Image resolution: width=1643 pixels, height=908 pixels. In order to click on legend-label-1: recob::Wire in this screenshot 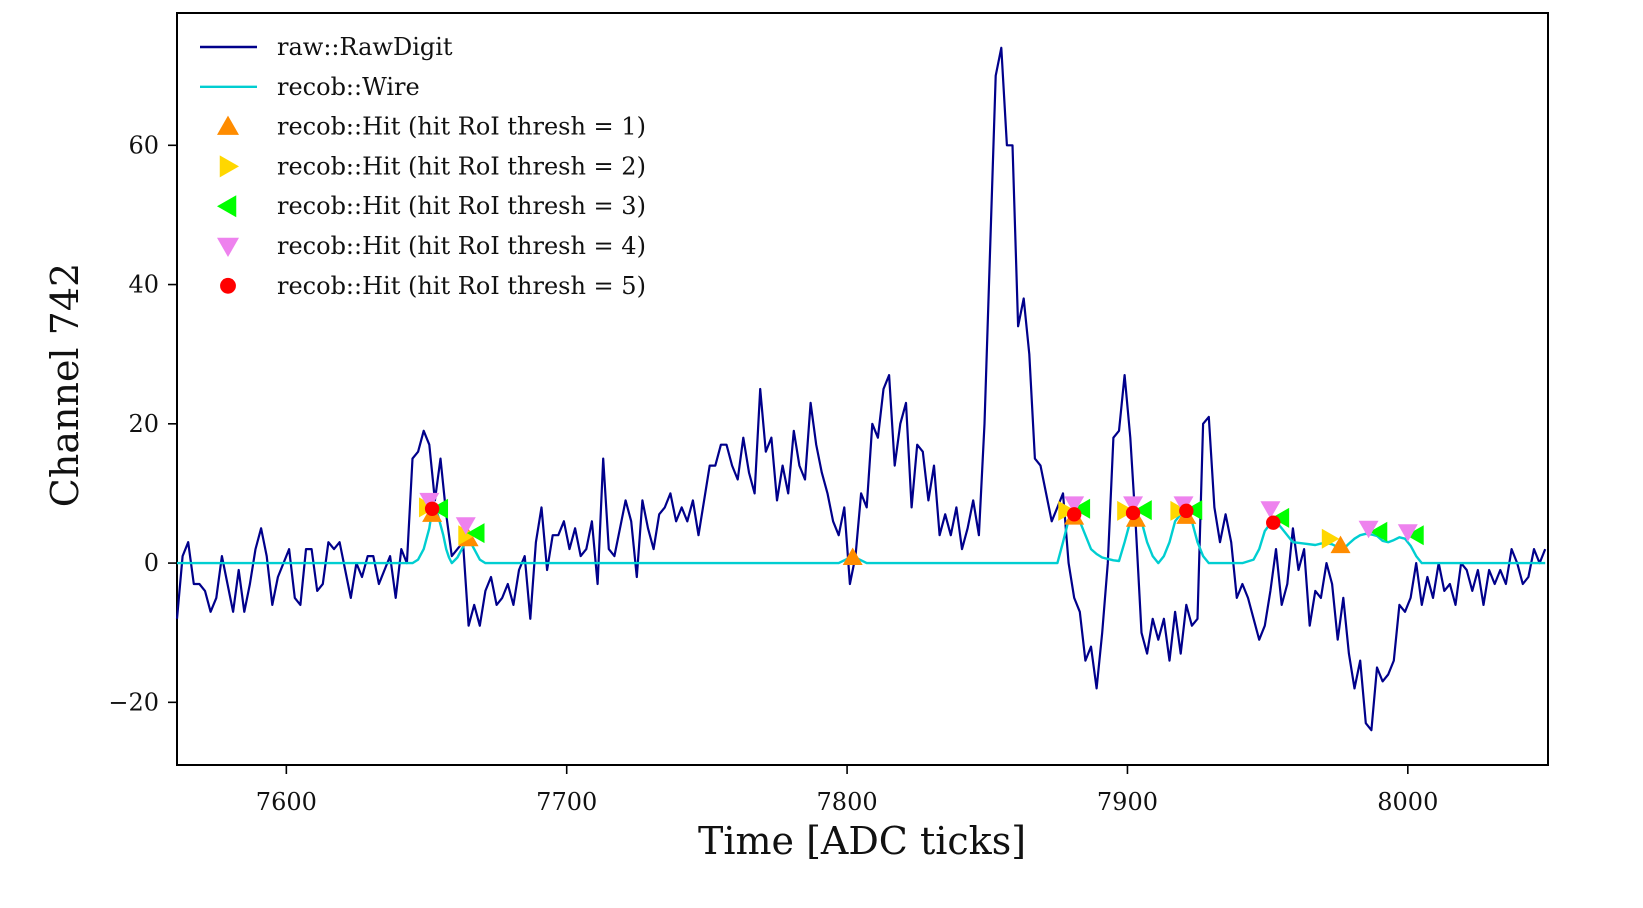, I will do `click(348, 87)`.